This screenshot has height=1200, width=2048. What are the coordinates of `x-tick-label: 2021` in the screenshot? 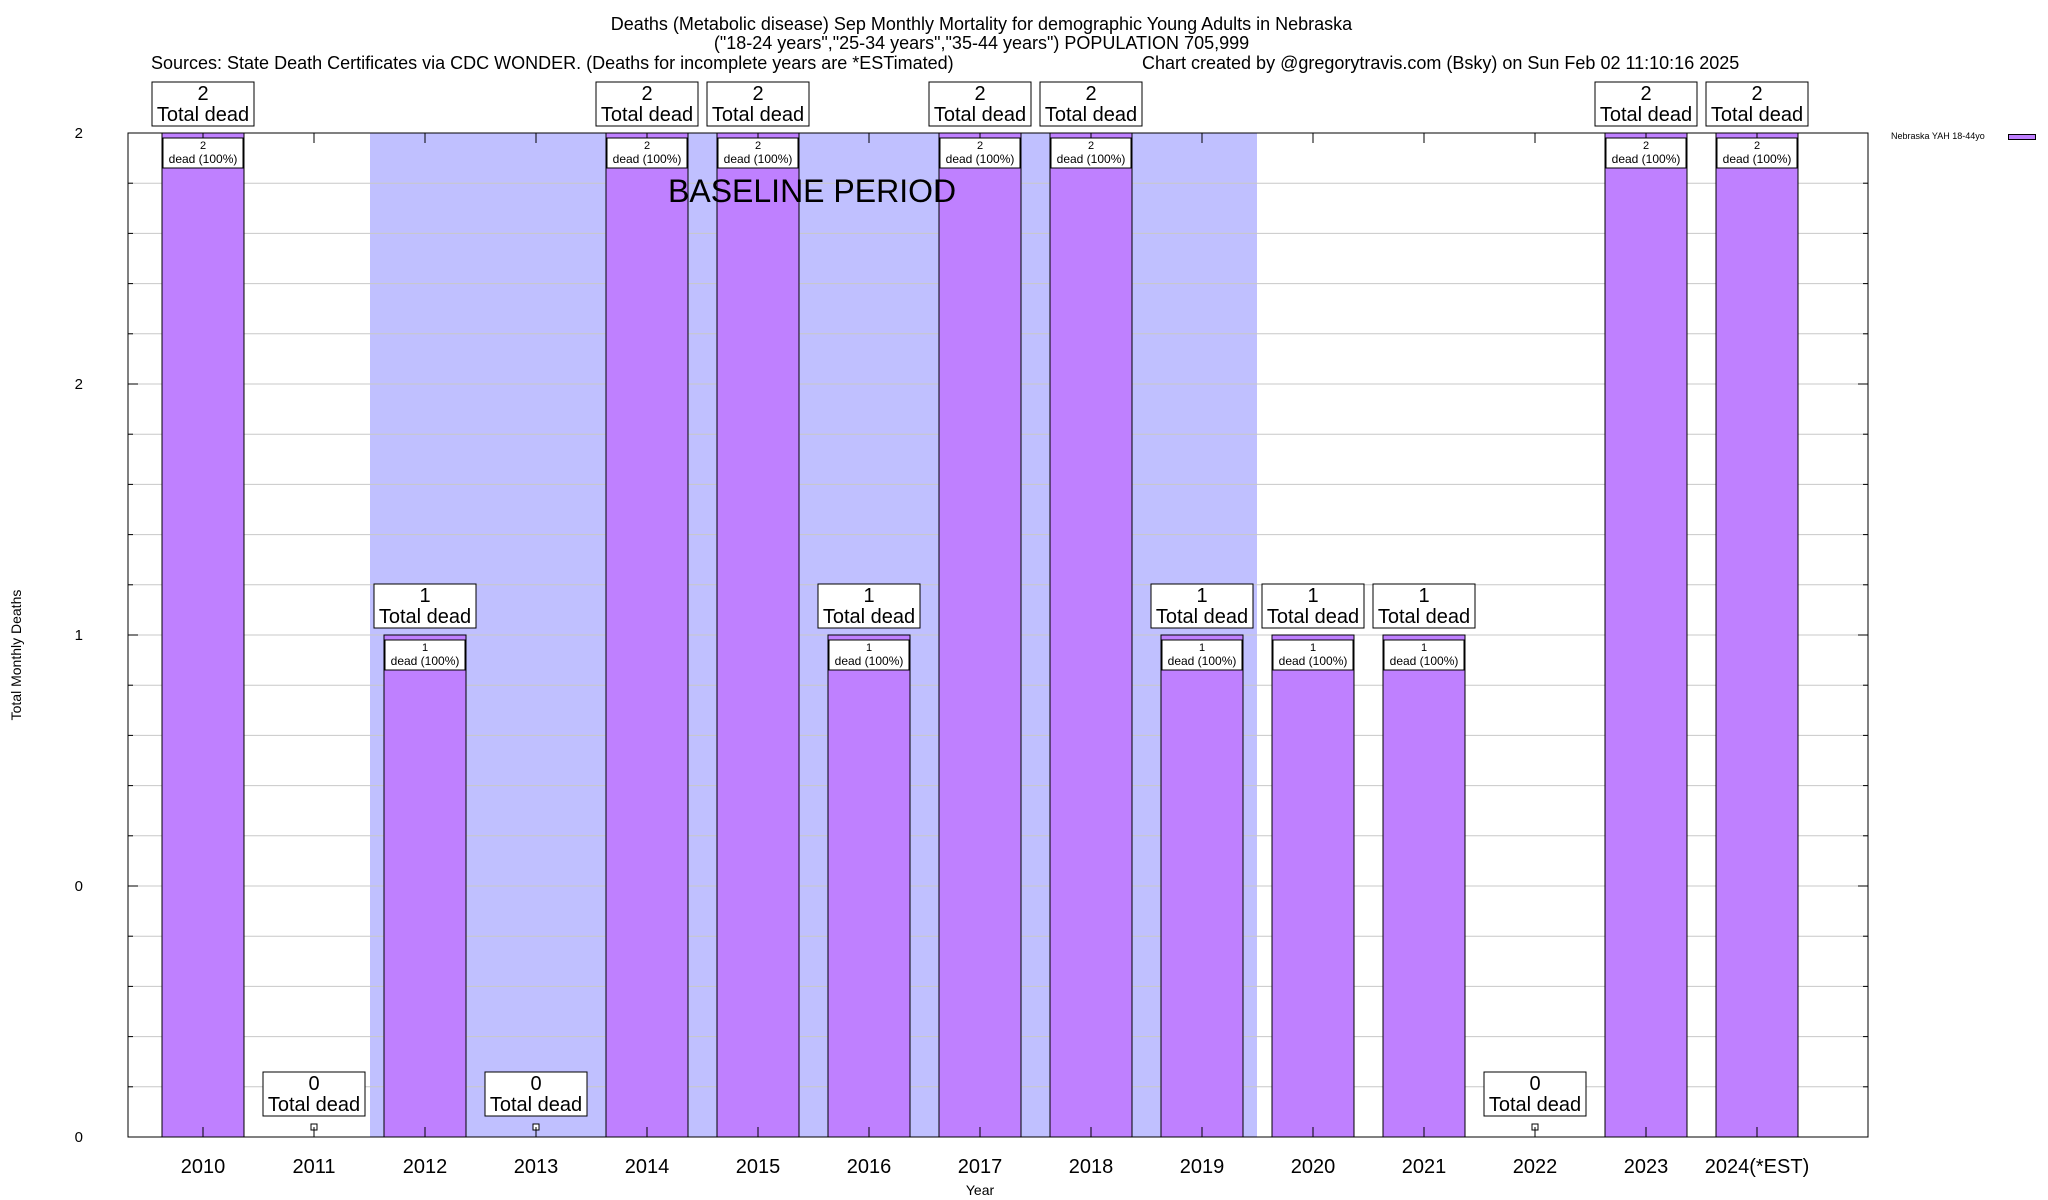 It's located at (1424, 1167).